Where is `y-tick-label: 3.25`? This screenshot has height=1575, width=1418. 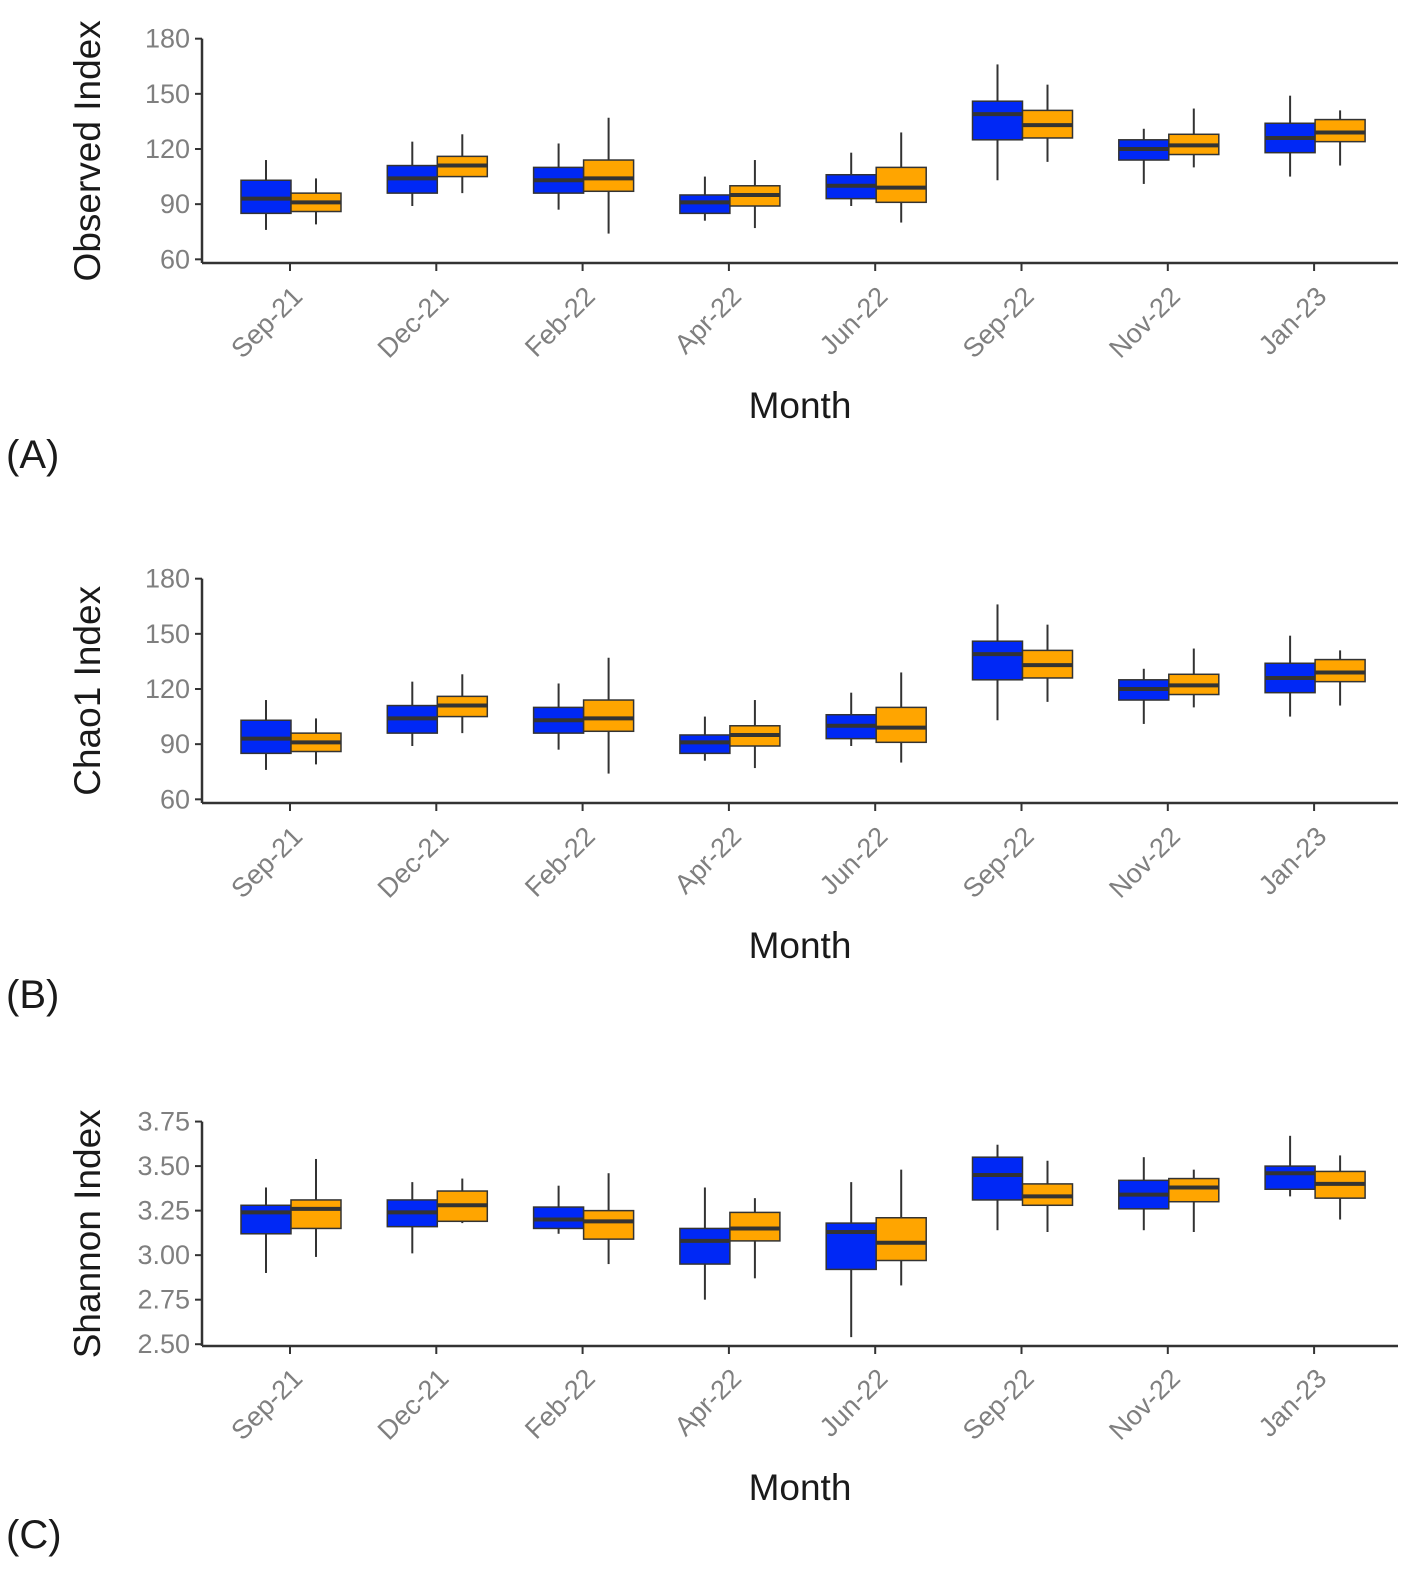 y-tick-label: 3.25 is located at coordinates (163, 1211).